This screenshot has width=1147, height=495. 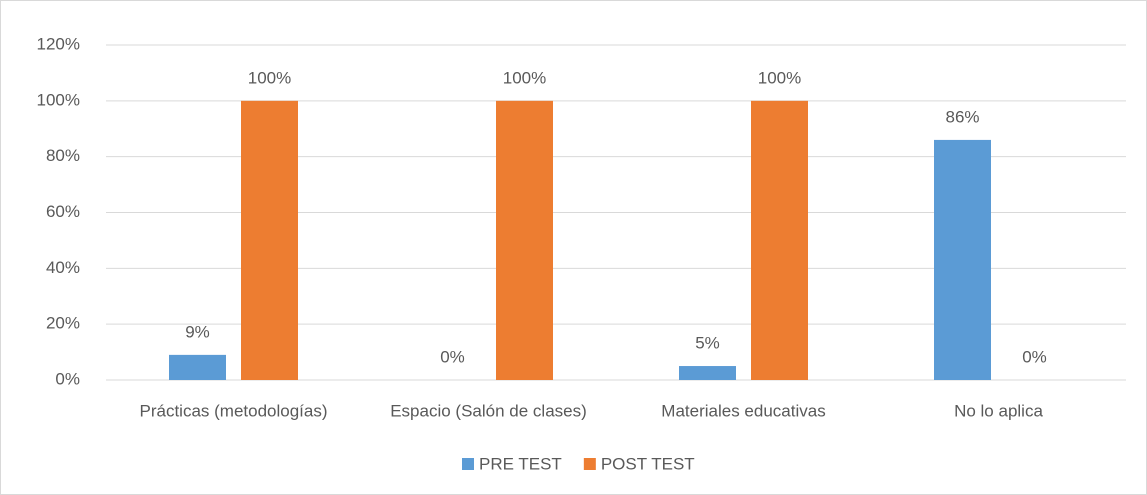 What do you see at coordinates (233, 410) in the screenshot?
I see `x-tick-label: Prácticas (metodologías)` at bounding box center [233, 410].